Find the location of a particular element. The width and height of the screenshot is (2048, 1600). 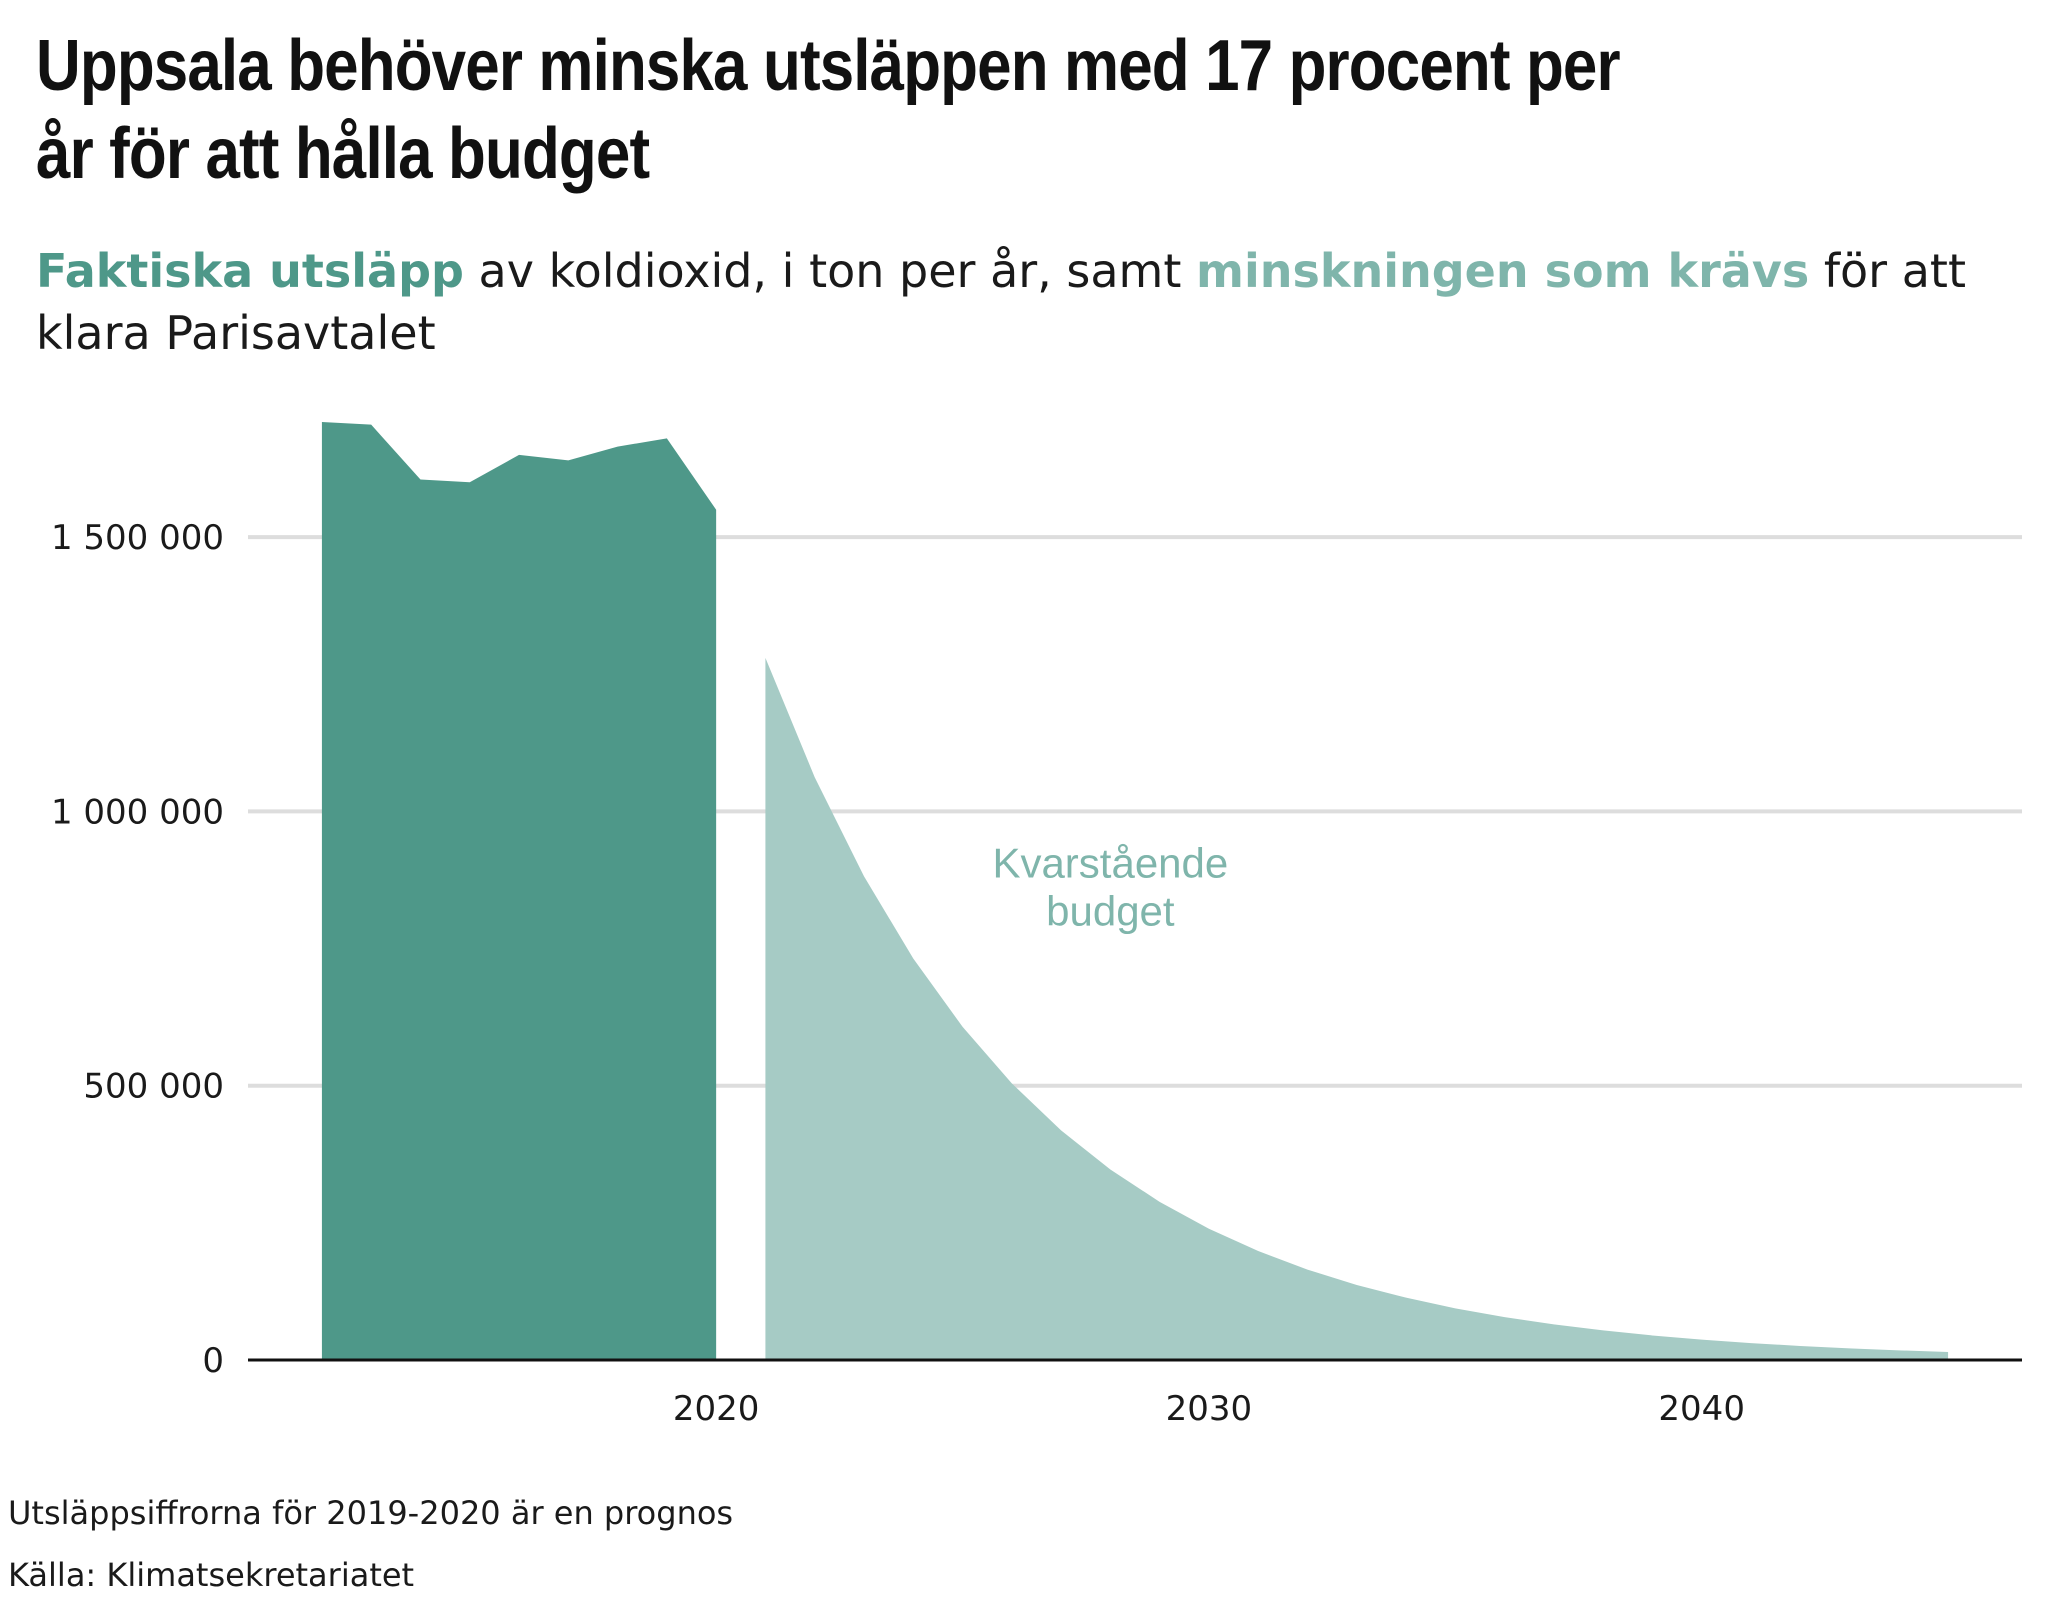

x-tick-label: 2020 is located at coordinates (716, 1409).